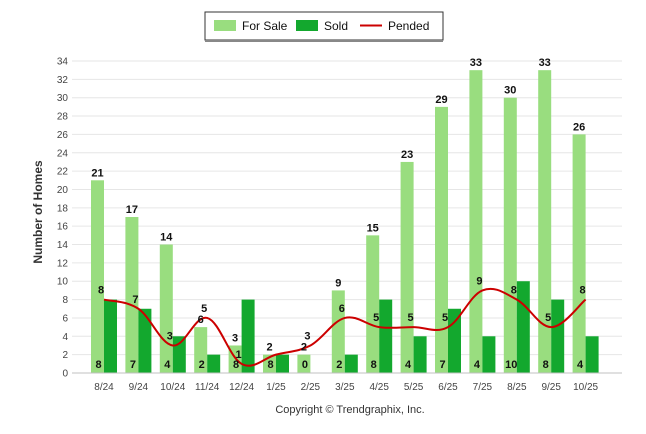 The width and height of the screenshot is (646, 434). I want to click on y-tick-label: 18, so click(63, 208).